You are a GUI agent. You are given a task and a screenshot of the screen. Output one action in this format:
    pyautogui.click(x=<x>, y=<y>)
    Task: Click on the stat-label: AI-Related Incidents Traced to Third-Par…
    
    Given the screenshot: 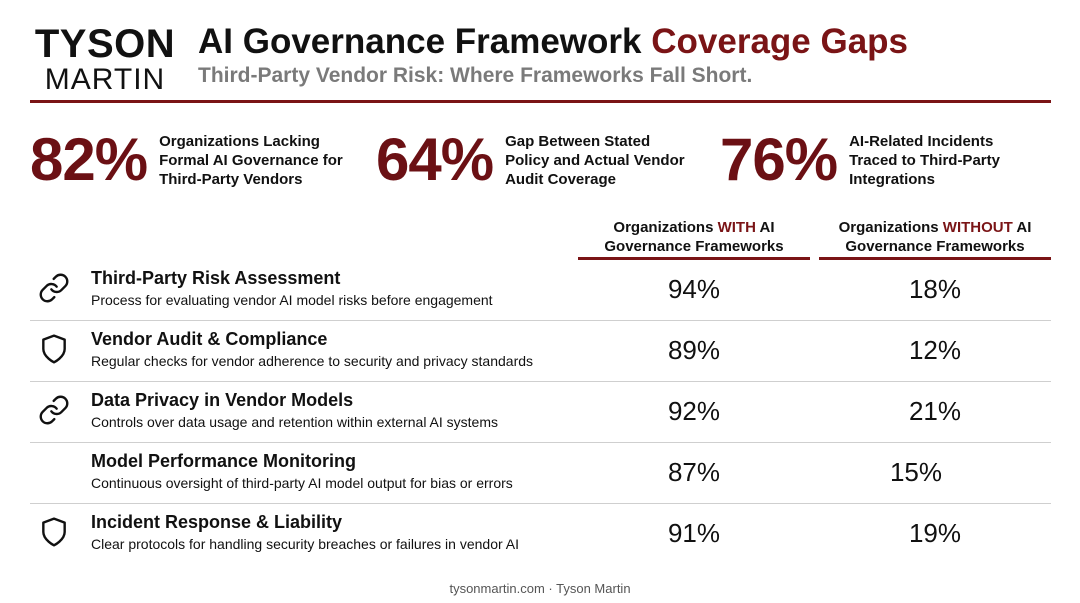 What is the action you would take?
    pyautogui.click(x=924, y=160)
    